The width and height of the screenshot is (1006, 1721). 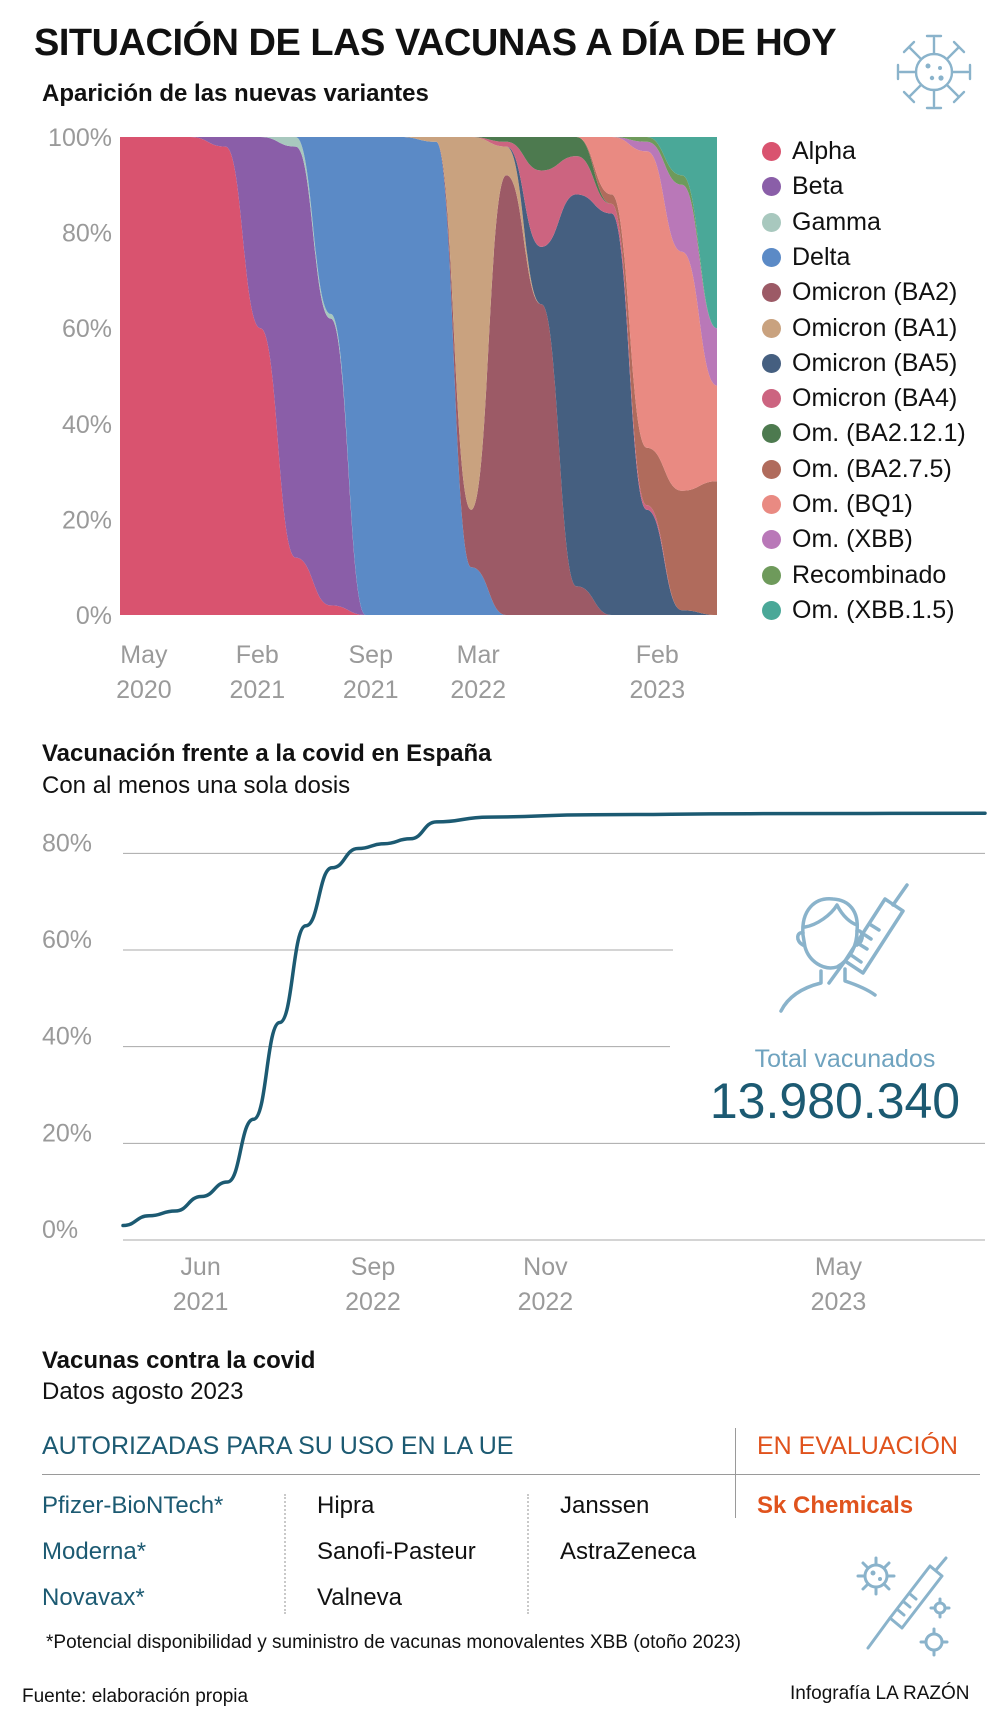 I want to click on y-tick-label: 100%, so click(x=80, y=138).